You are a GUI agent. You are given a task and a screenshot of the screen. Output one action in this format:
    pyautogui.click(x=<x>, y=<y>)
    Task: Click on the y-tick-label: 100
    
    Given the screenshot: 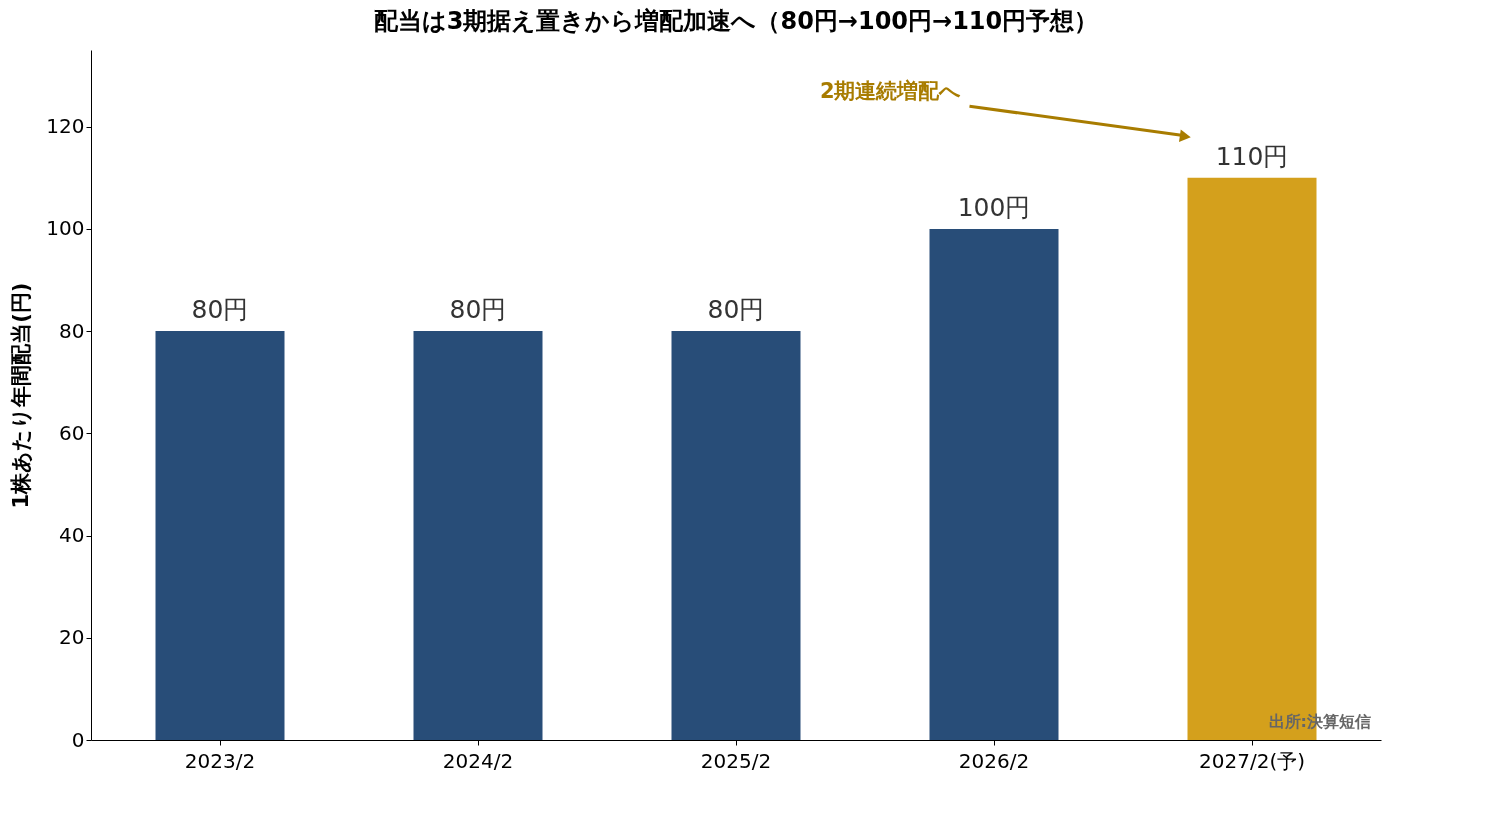 What is the action you would take?
    pyautogui.click(x=65, y=228)
    